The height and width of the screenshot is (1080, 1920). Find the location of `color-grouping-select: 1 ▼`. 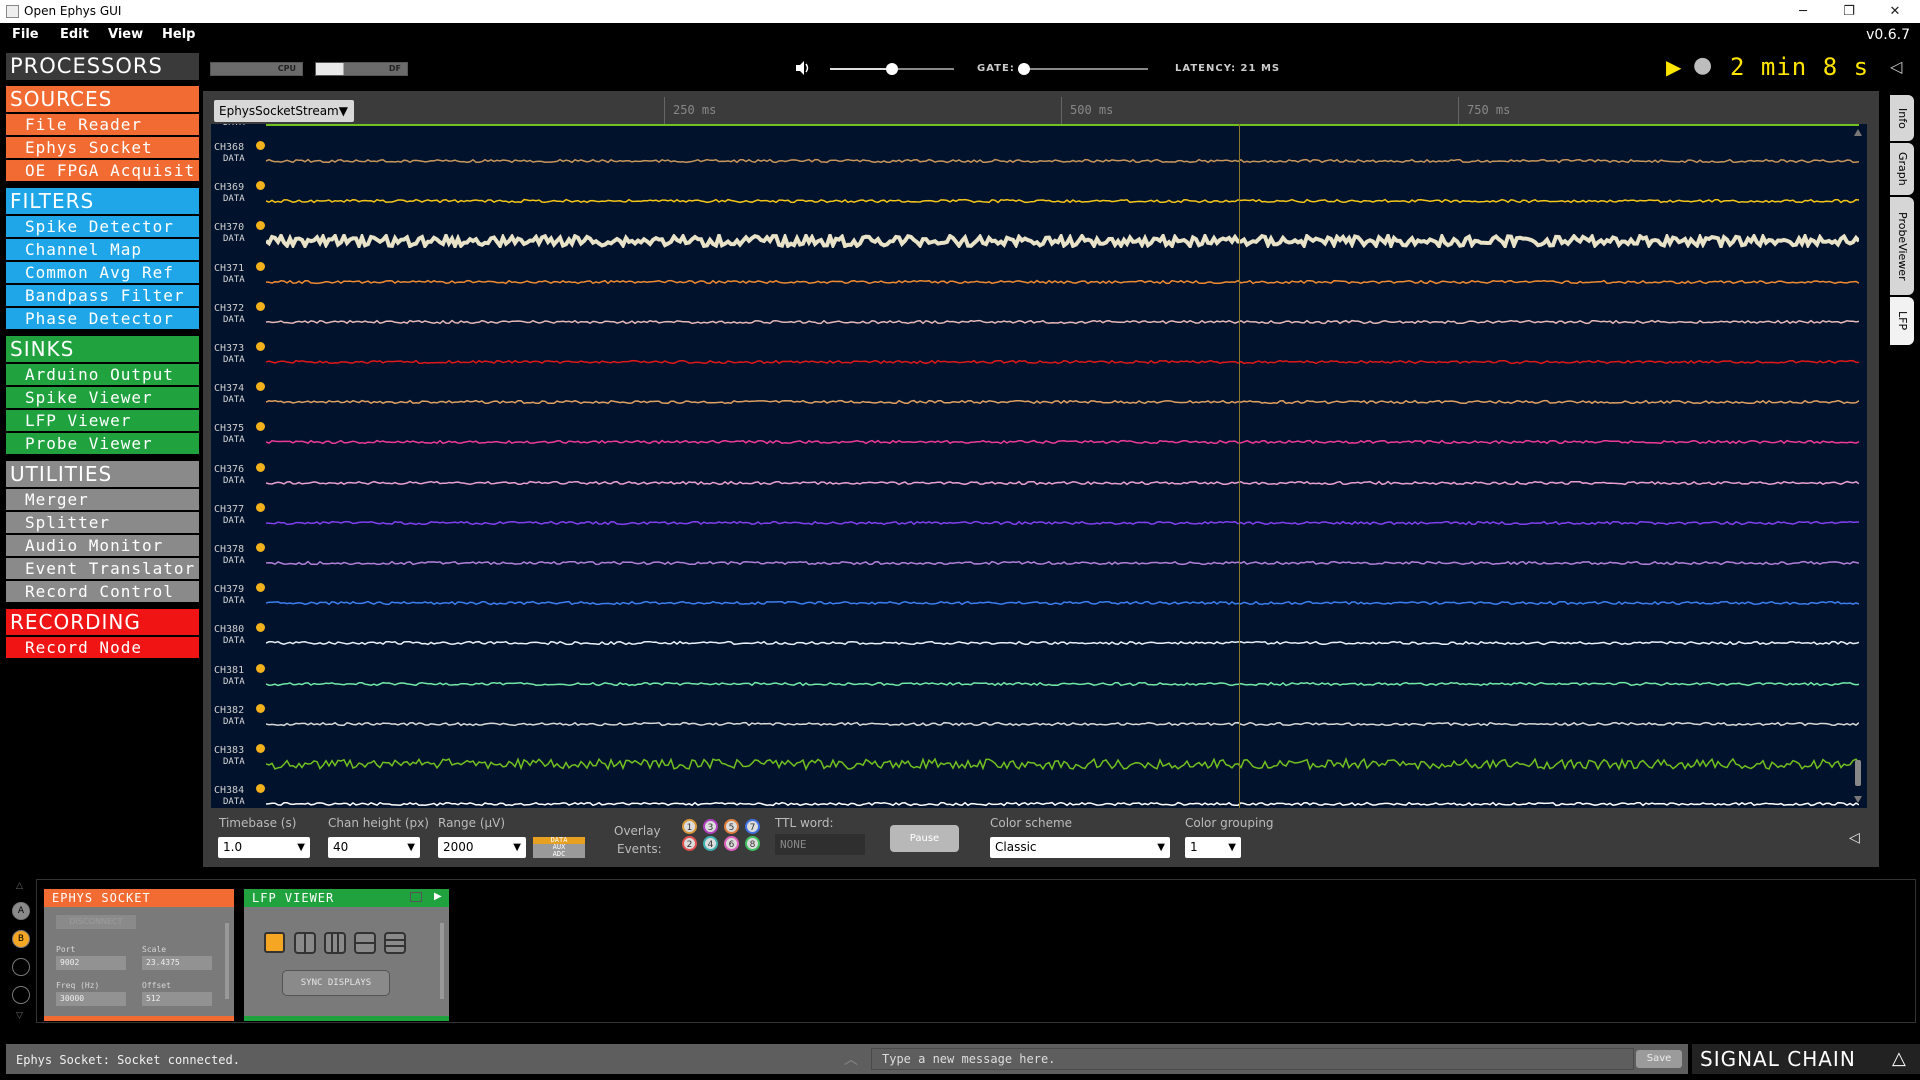

color-grouping-select: 1 ▼ is located at coordinates (1213, 847).